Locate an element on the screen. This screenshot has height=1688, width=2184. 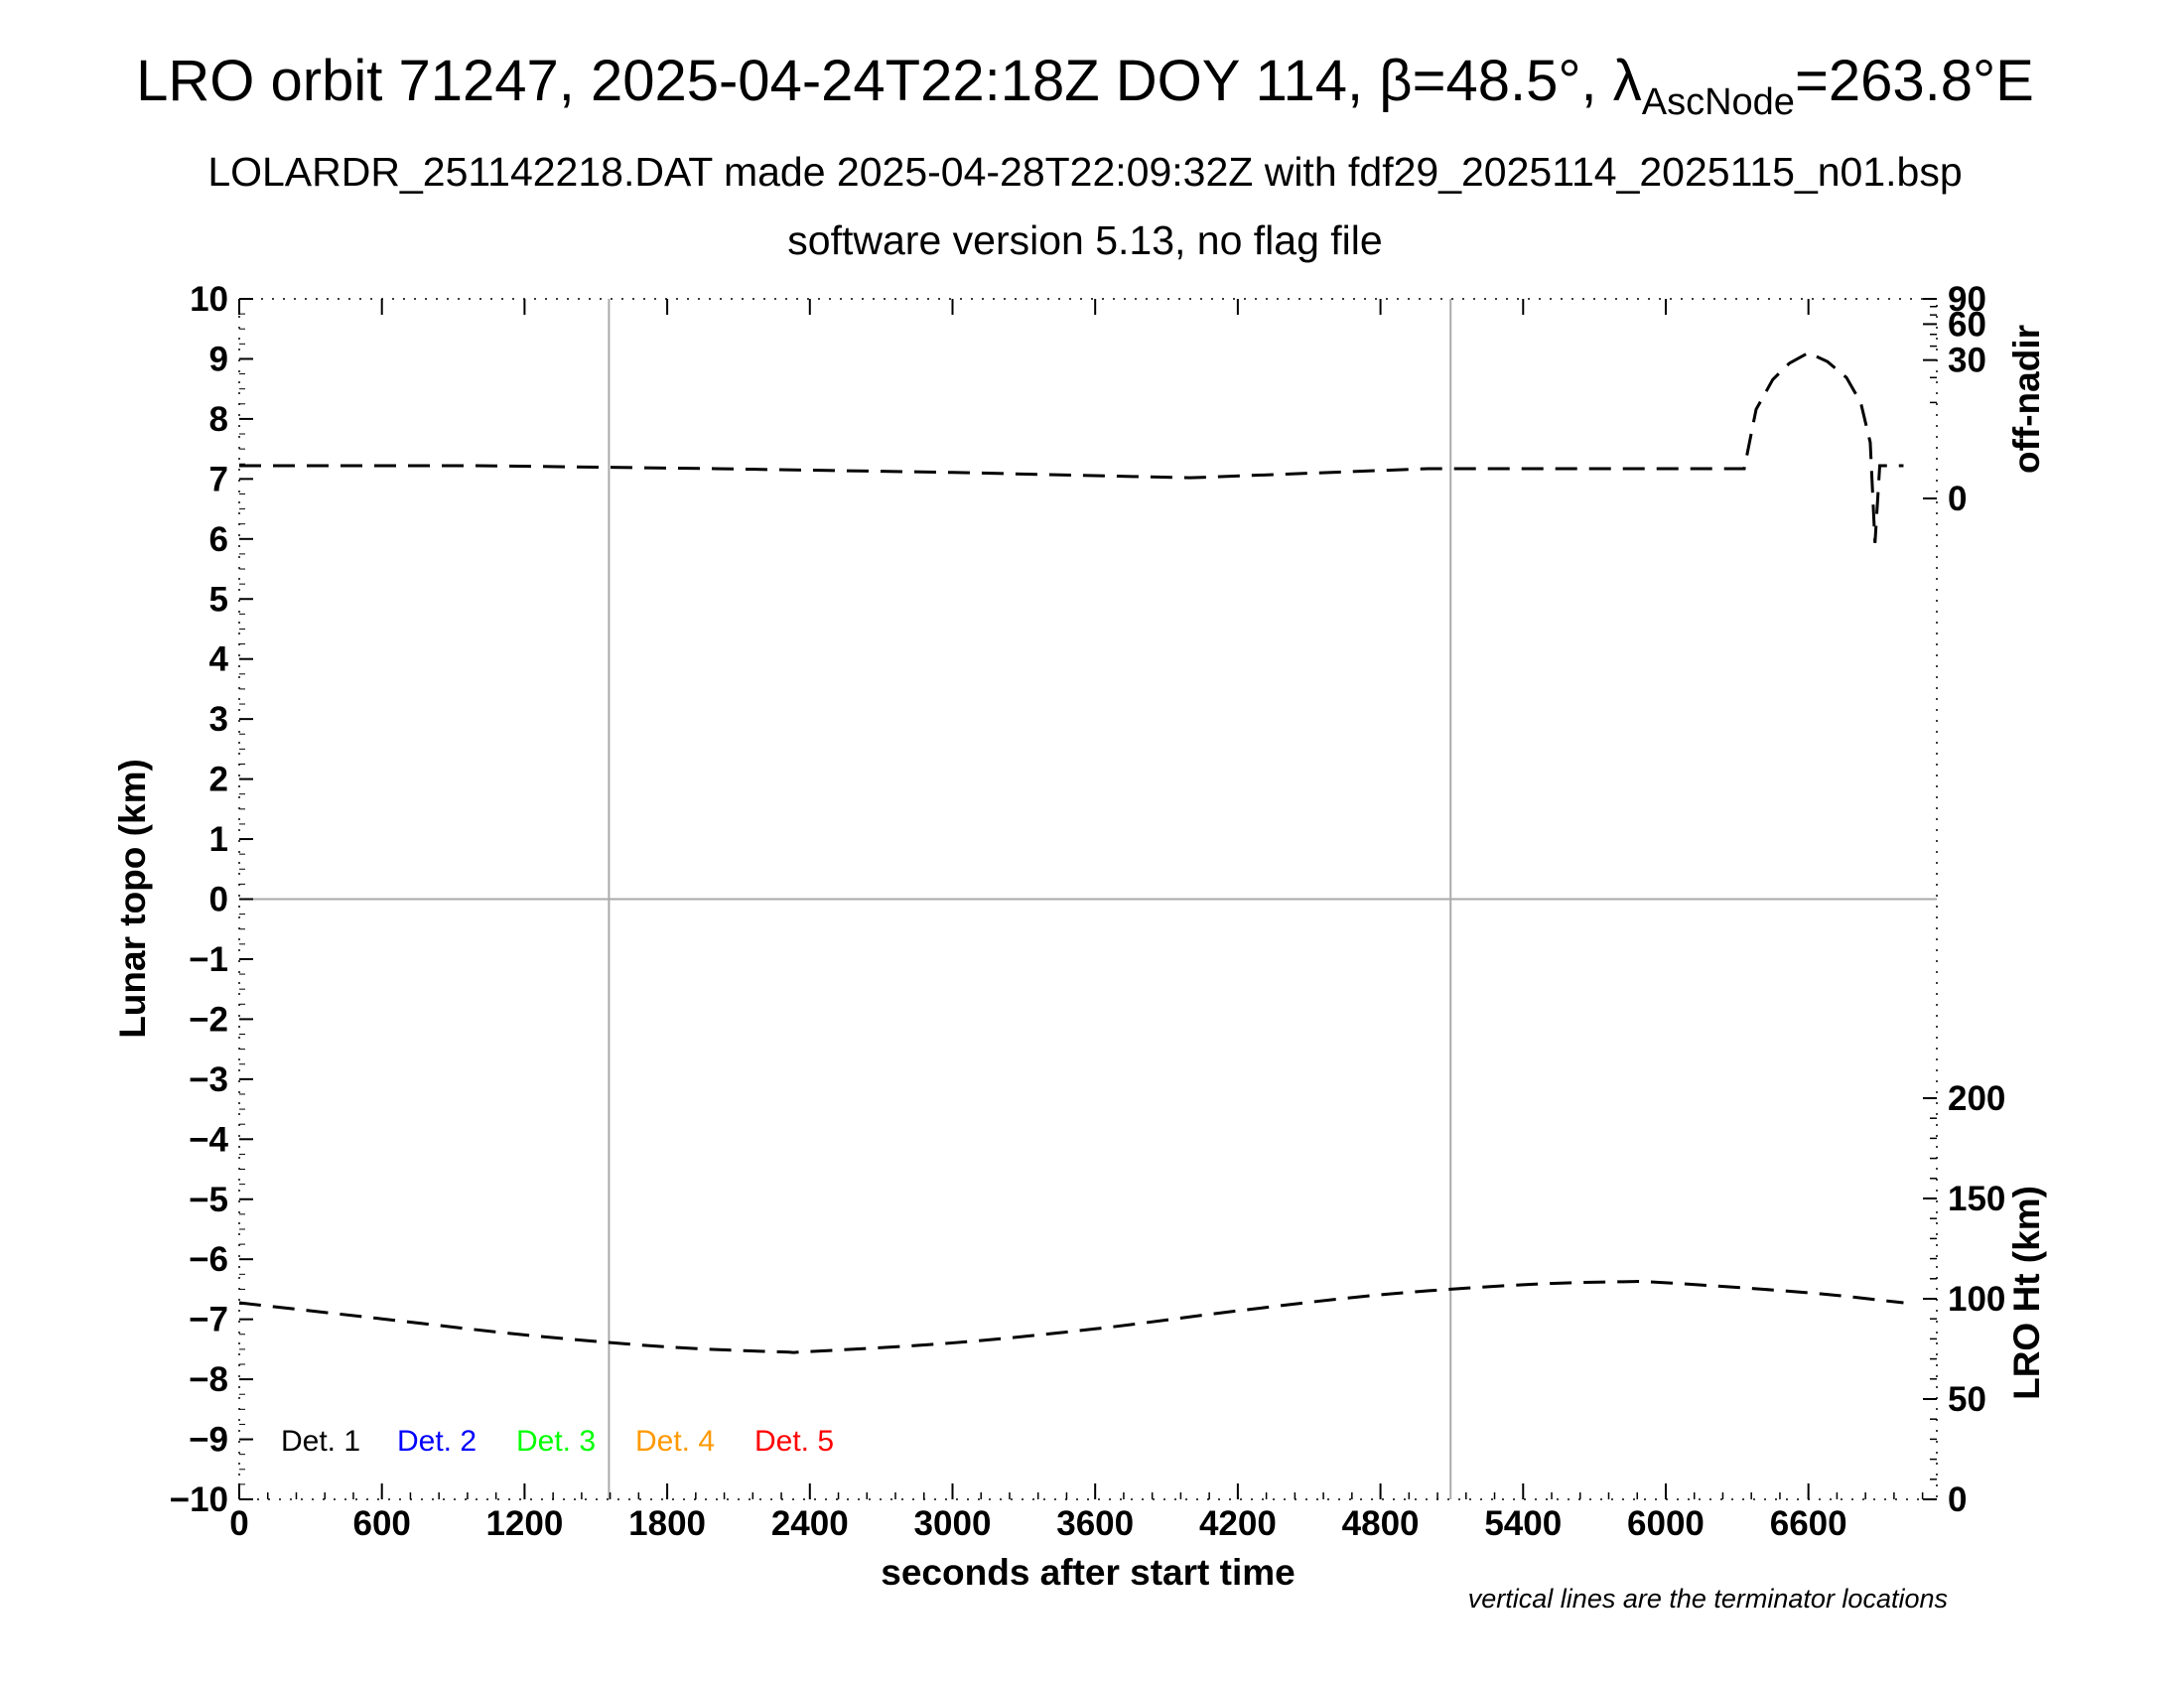
x-tick-label: 4800 is located at coordinates (1381, 1523).